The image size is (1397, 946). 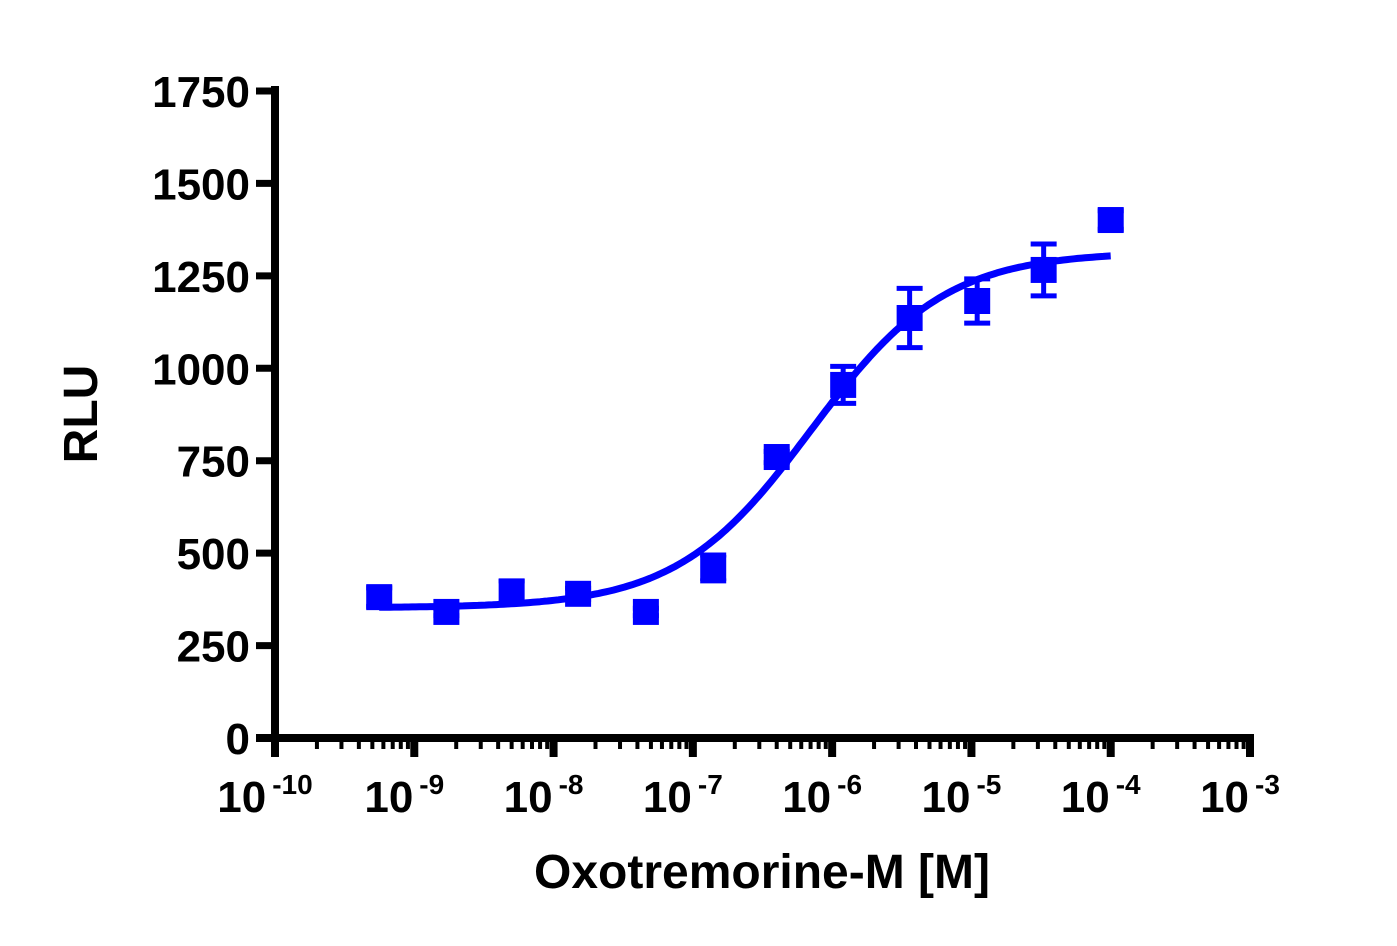 What do you see at coordinates (213, 462) in the screenshot?
I see `y-tick-label: 750` at bounding box center [213, 462].